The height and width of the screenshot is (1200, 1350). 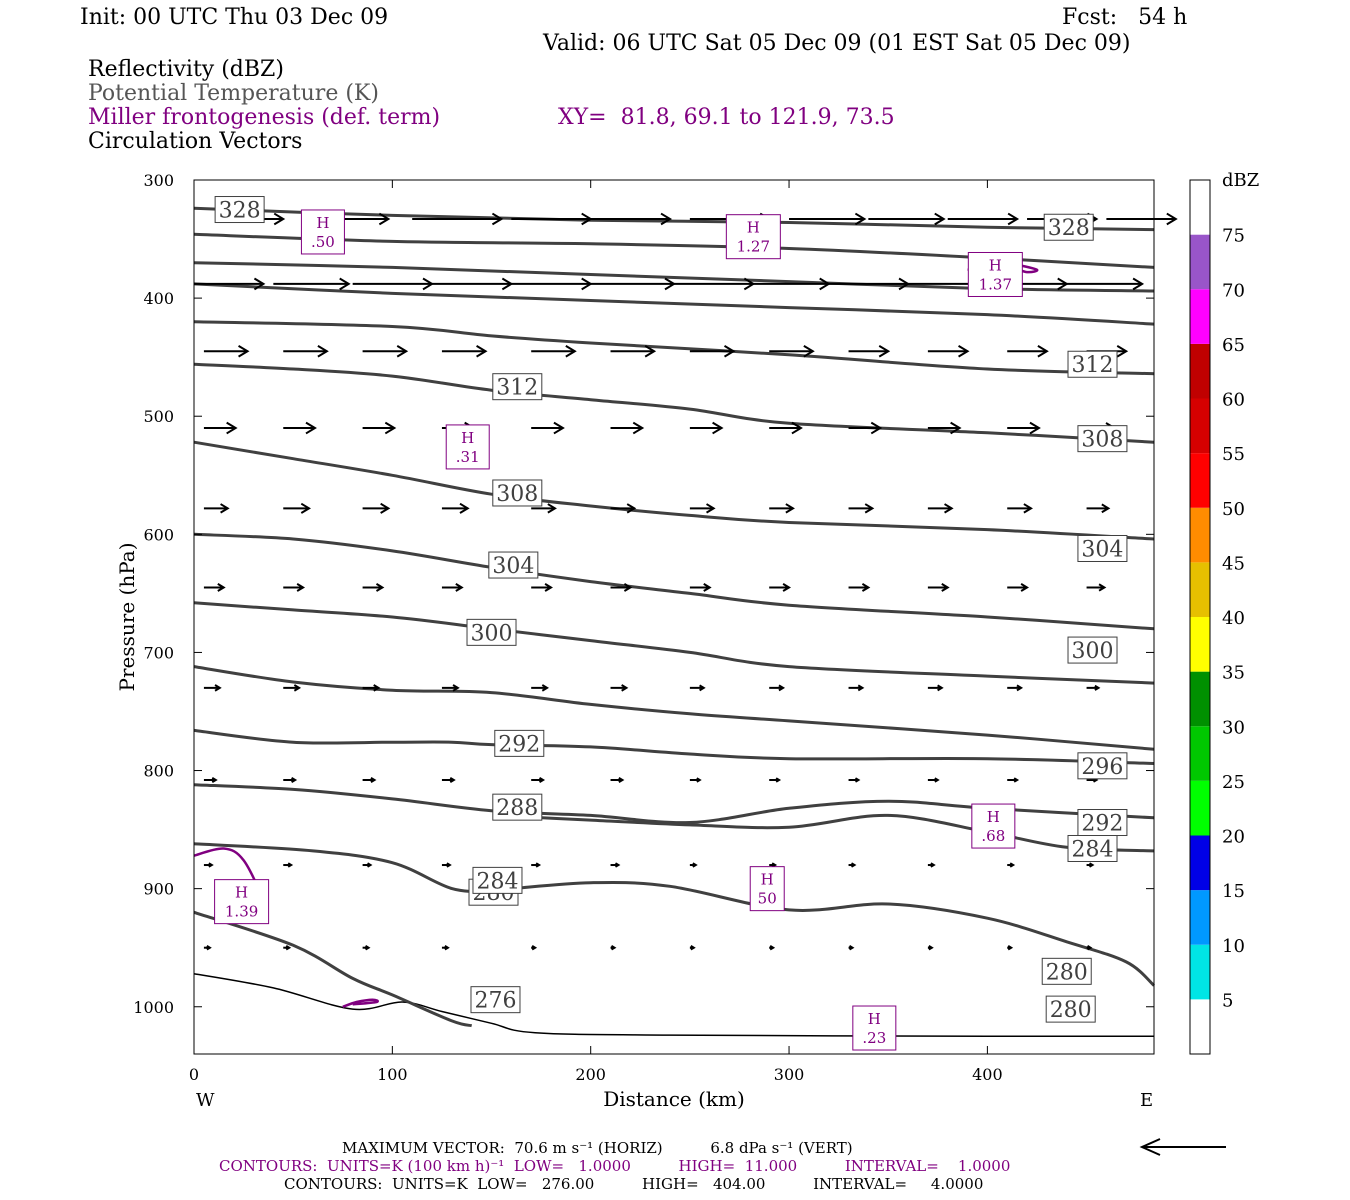 I want to click on theta-label-300-8-box, so click(x=491, y=632).